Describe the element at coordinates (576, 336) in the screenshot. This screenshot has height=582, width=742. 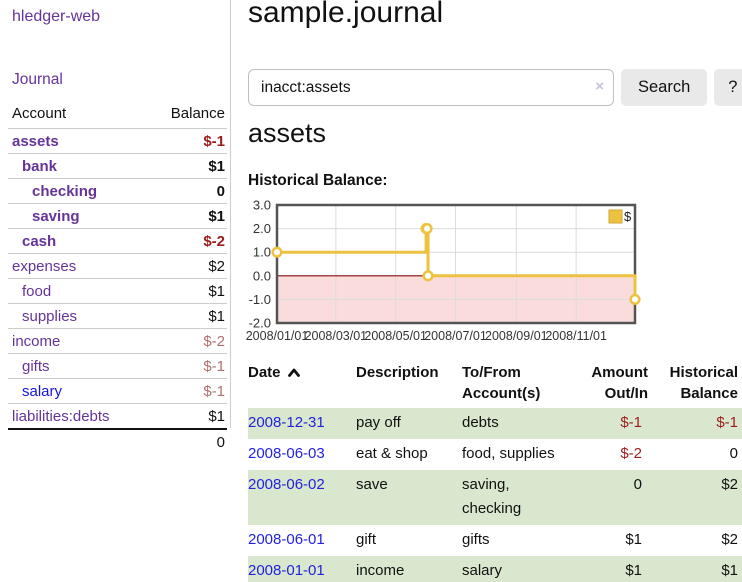
I see `x-axis-tick-label: 2008/11/01` at that location.